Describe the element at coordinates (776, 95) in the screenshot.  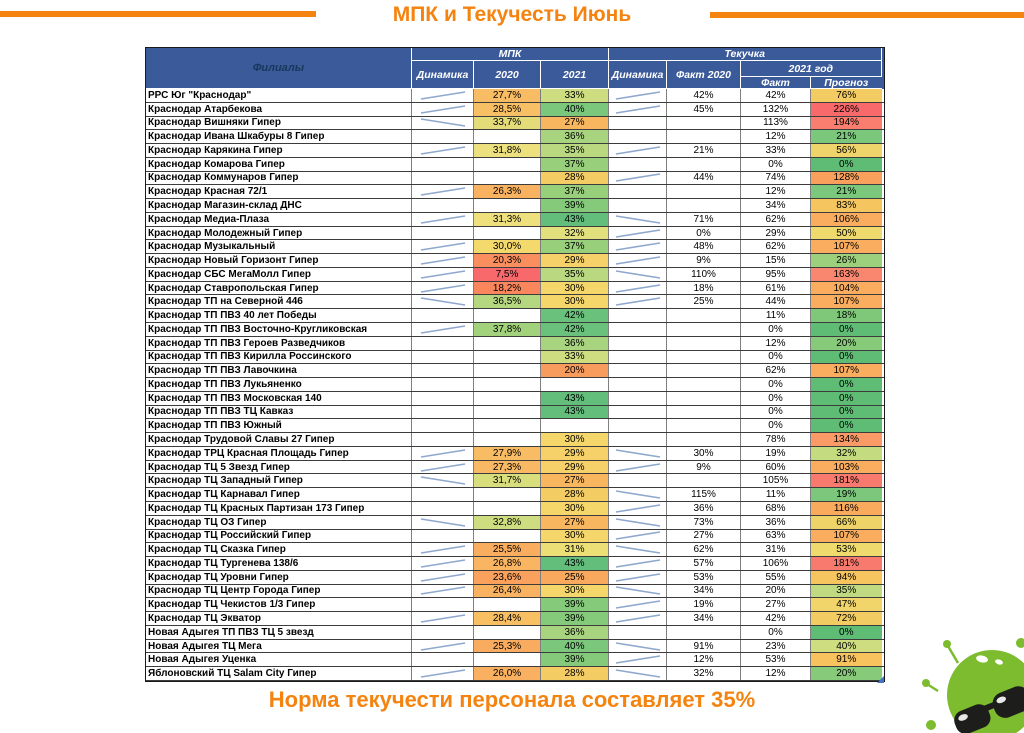
I see `turnover-fact-cell: 42%` at that location.